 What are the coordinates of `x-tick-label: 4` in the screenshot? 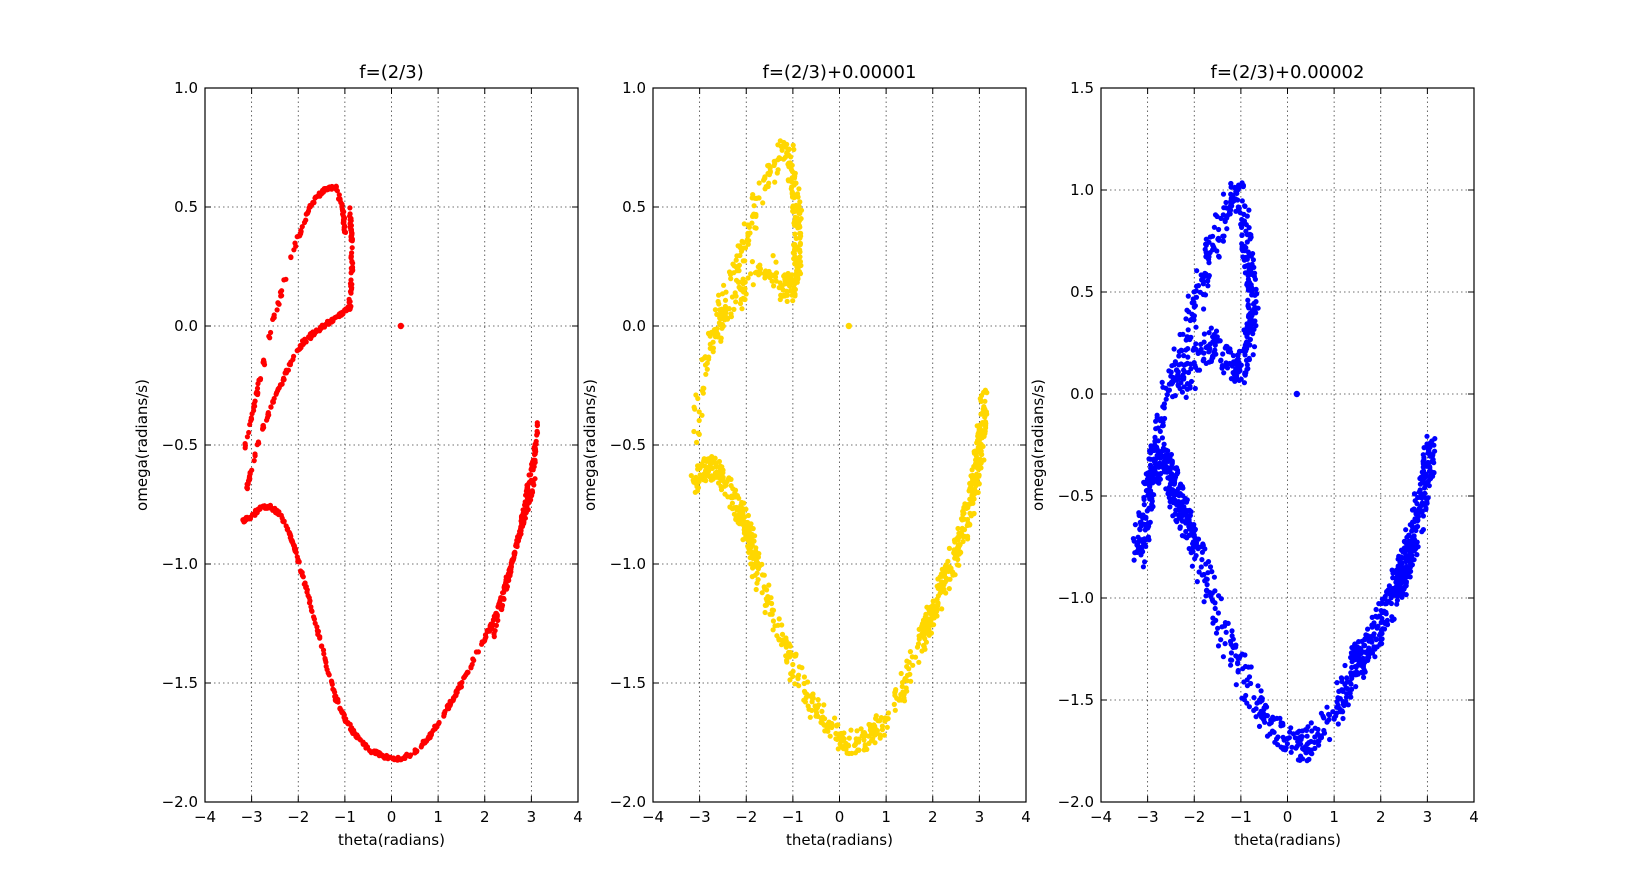 It's located at (578, 817).